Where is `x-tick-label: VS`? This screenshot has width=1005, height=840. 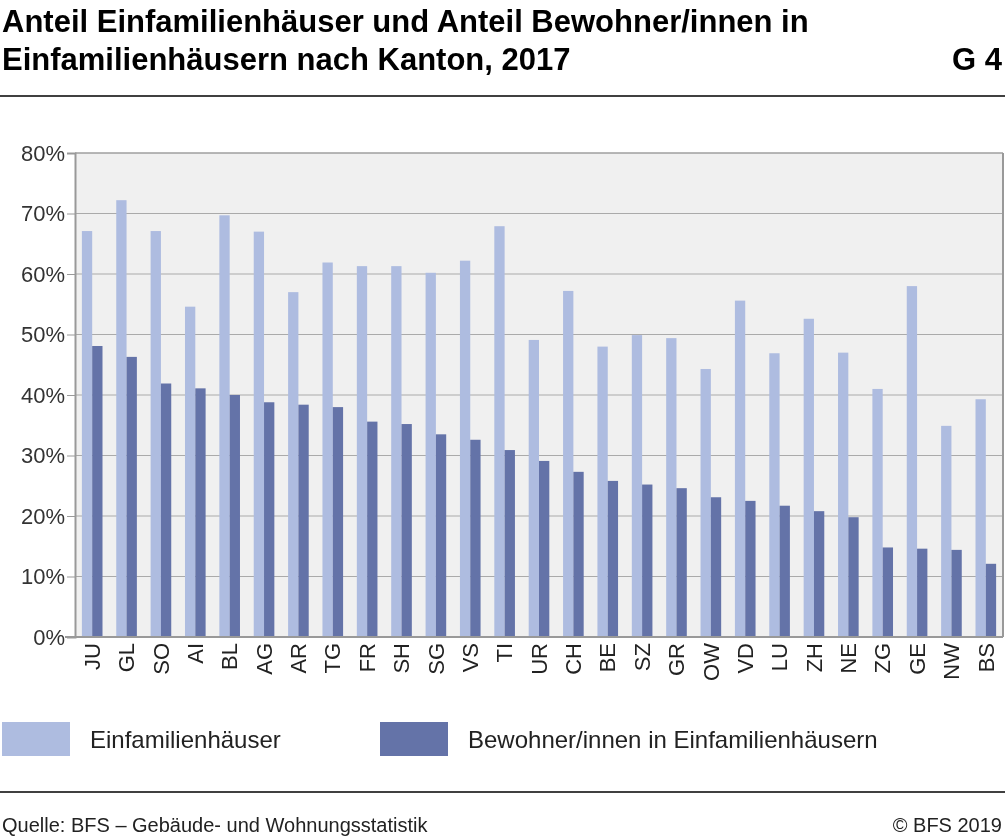
x-tick-label: VS is located at coordinates (470, 658).